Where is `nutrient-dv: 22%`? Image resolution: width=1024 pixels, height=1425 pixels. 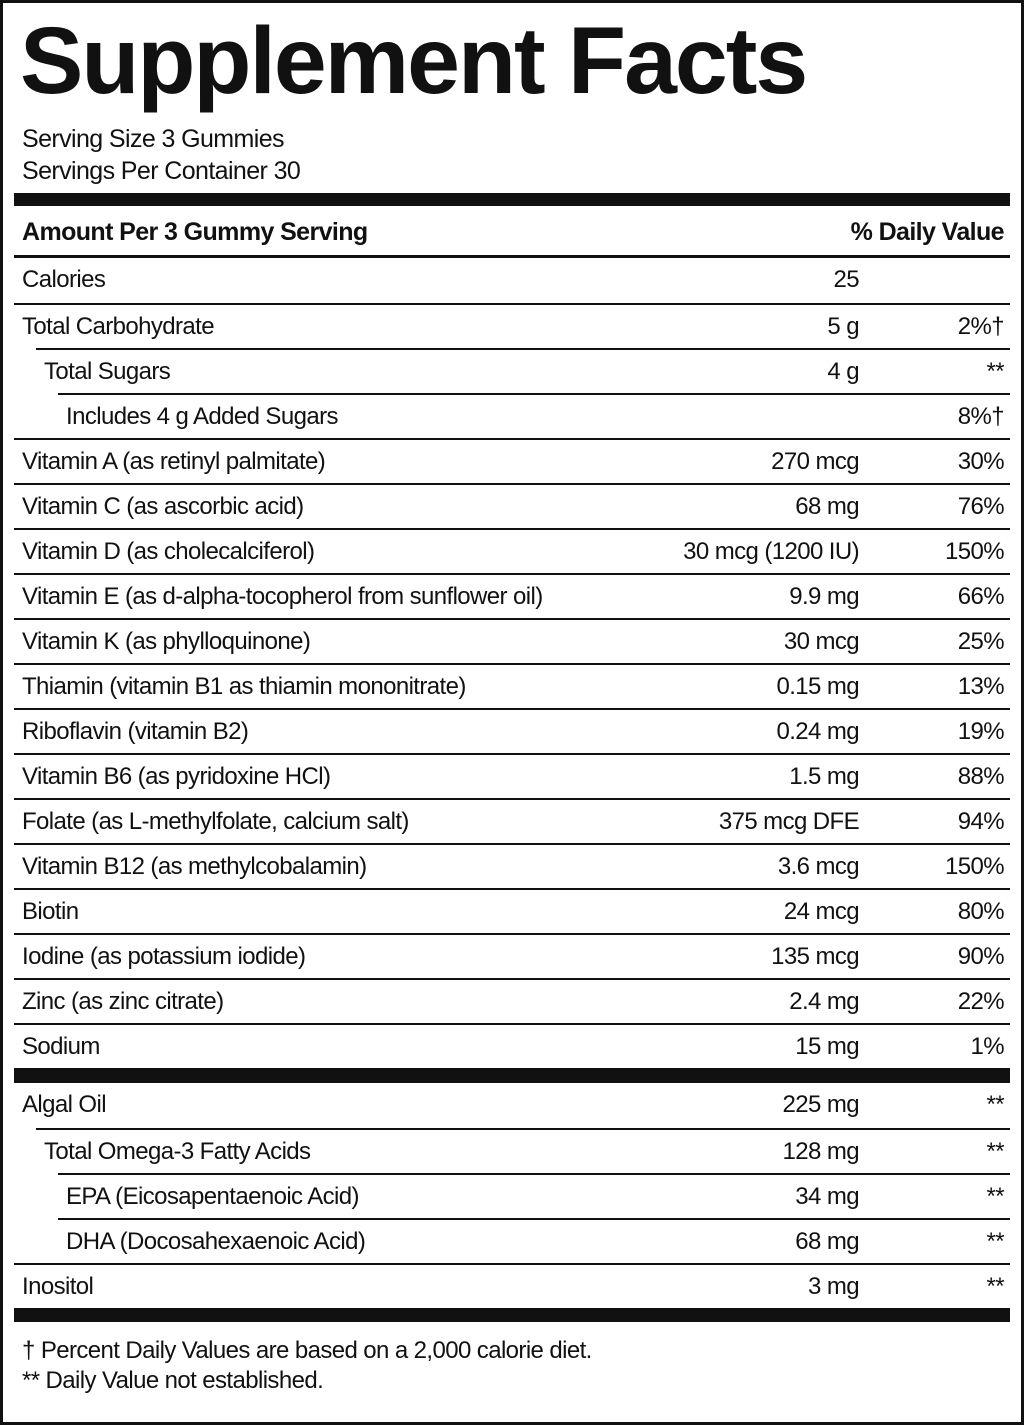 nutrient-dv: 22% is located at coordinates (981, 1001).